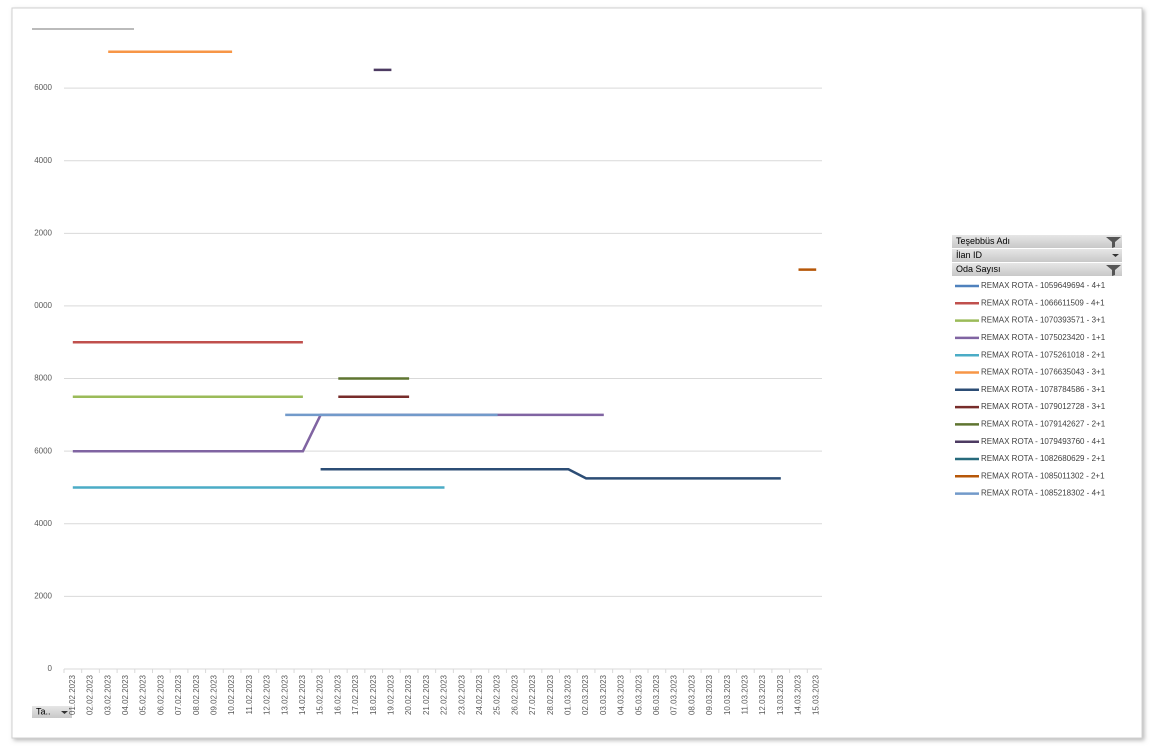  I want to click on x-tick-label: 02.02.2023, so click(90, 694).